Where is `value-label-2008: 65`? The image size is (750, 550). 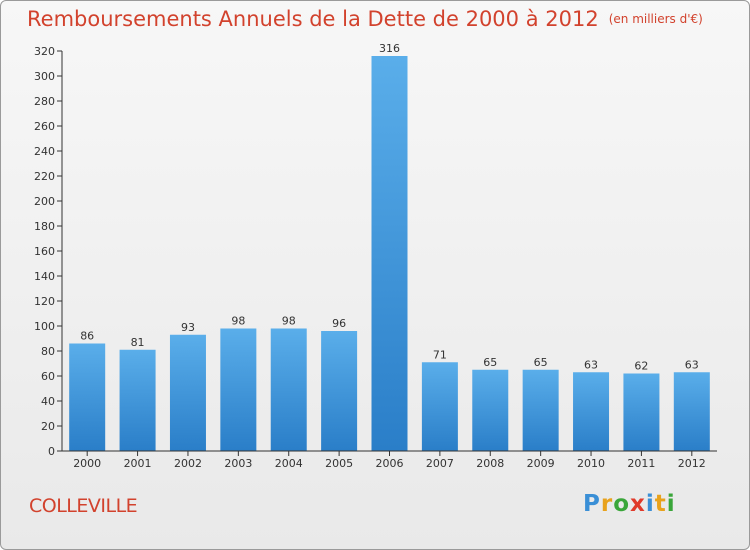 value-label-2008: 65 is located at coordinates (490, 362).